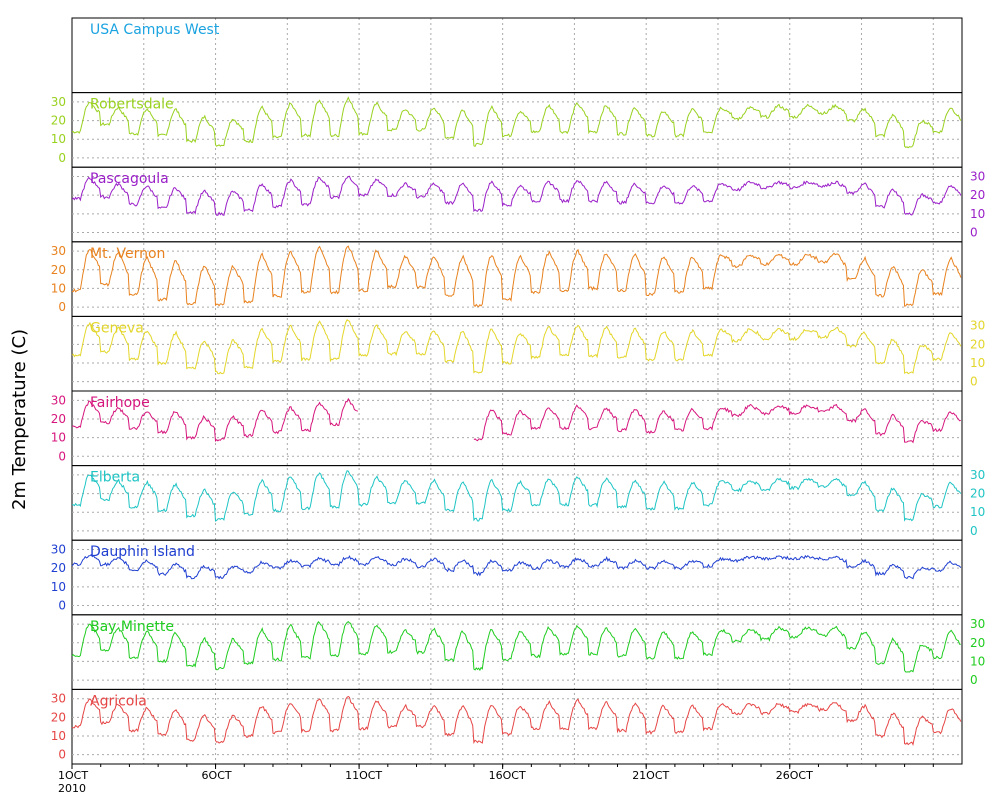 The width and height of the screenshot is (1000, 800). Describe the element at coordinates (19, 419) in the screenshot. I see `y-axis-label: 2m Temperature (C)` at that location.